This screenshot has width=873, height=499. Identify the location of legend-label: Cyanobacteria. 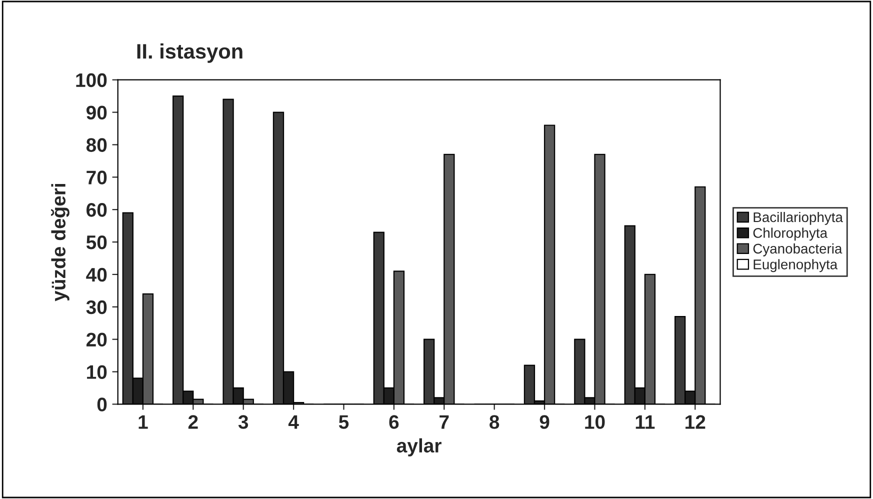
(797, 249).